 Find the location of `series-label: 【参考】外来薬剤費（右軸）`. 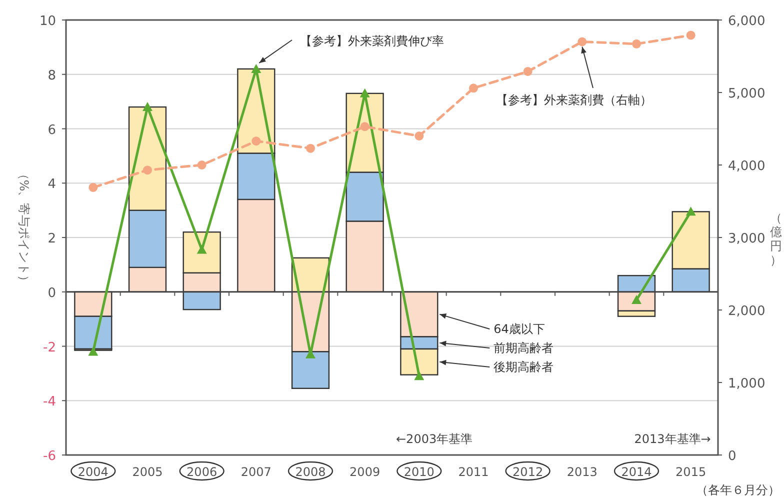

series-label: 【参考】外来薬剤費（右軸） is located at coordinates (574, 100).